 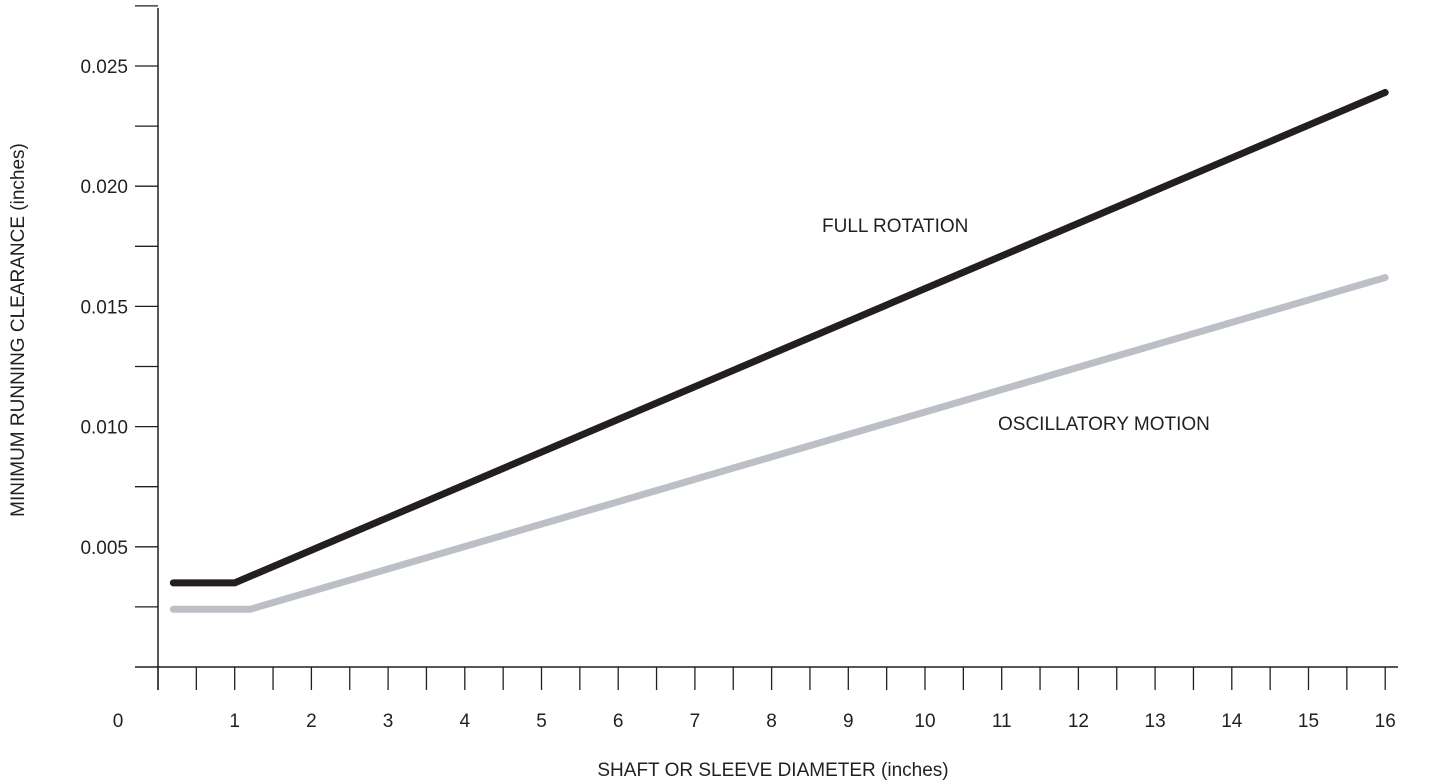 What do you see at coordinates (234, 721) in the screenshot?
I see `x-tick-label: 1` at bounding box center [234, 721].